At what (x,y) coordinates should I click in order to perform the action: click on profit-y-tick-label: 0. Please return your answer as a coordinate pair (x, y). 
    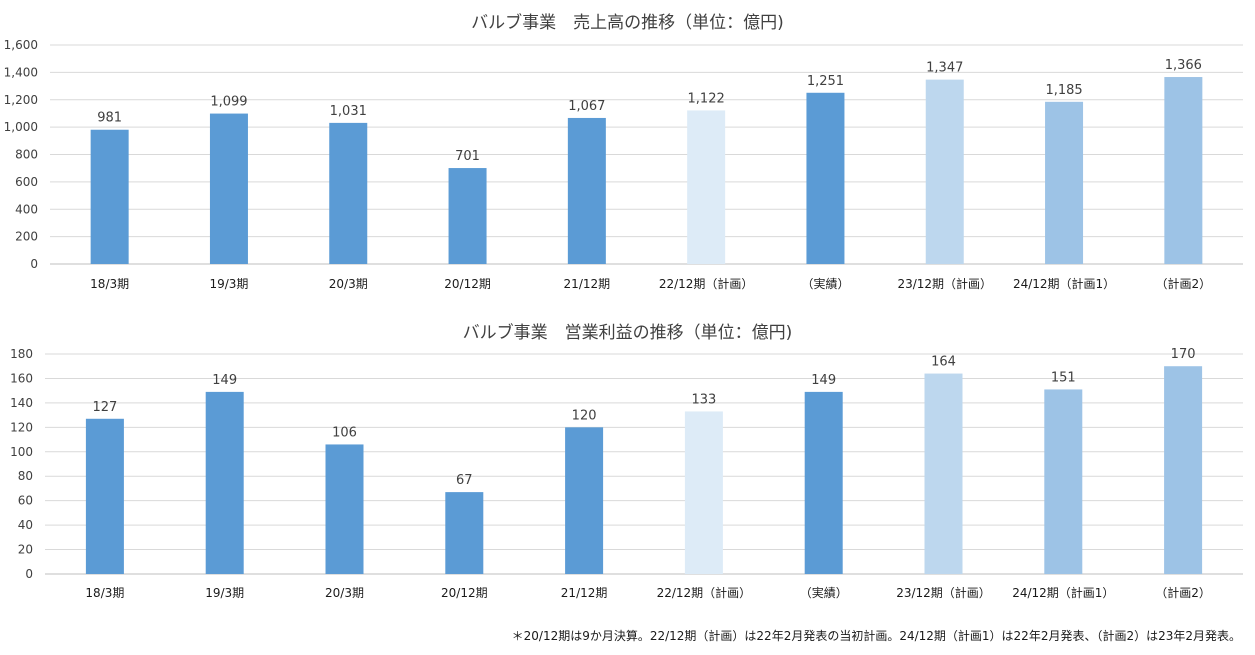
    Looking at the image, I should click on (29, 574).